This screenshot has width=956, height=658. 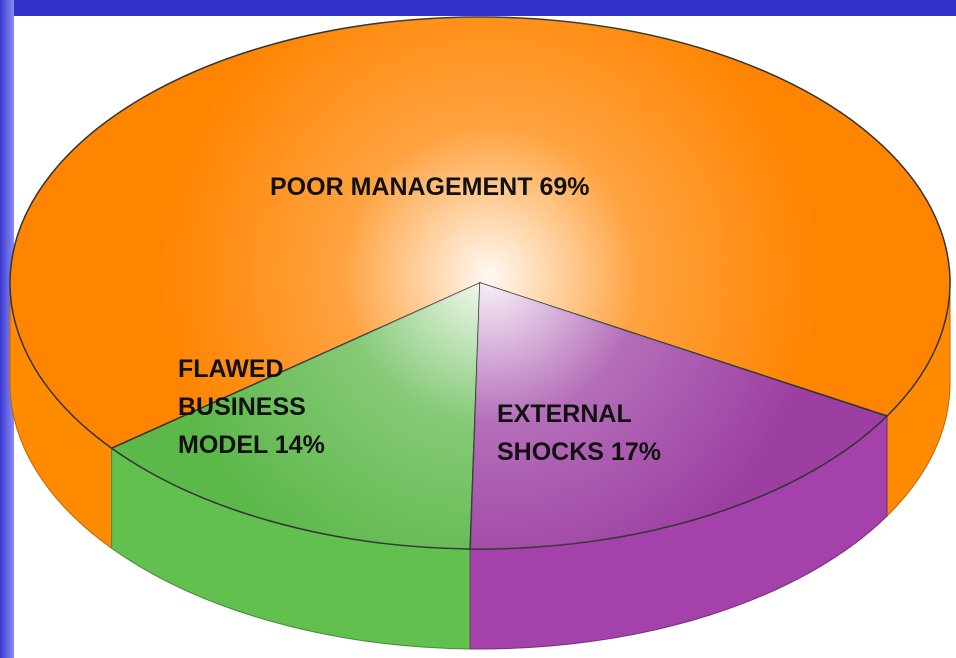 I want to click on value-label: 69%, so click(x=564, y=187).